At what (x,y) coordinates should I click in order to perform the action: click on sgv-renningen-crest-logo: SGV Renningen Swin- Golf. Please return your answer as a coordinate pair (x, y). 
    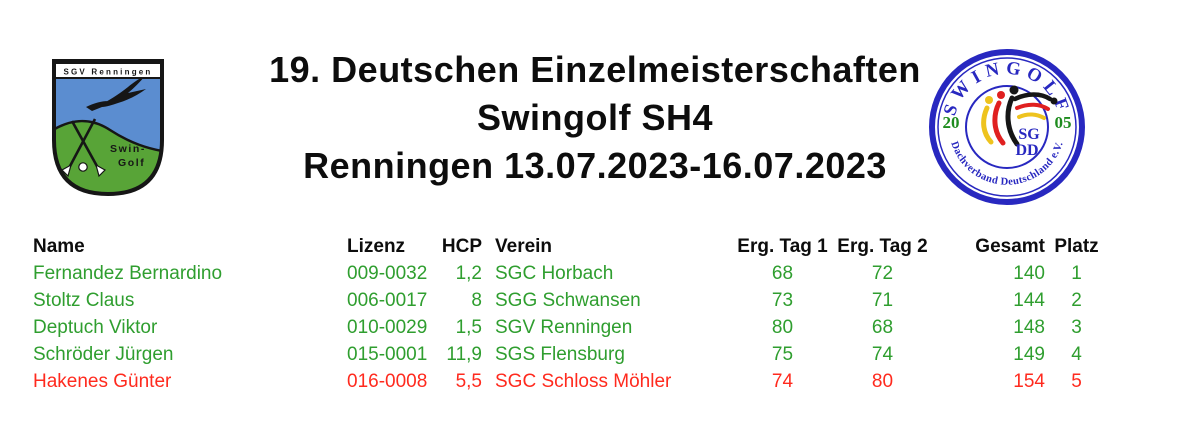
    Looking at the image, I should click on (108, 128).